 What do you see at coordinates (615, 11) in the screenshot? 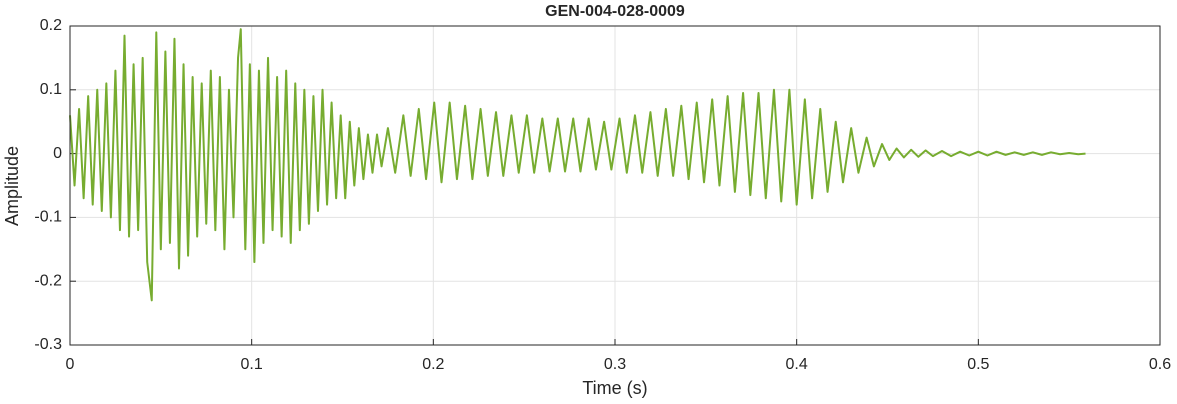
I see `chart-title: GEN-004-028-0009` at bounding box center [615, 11].